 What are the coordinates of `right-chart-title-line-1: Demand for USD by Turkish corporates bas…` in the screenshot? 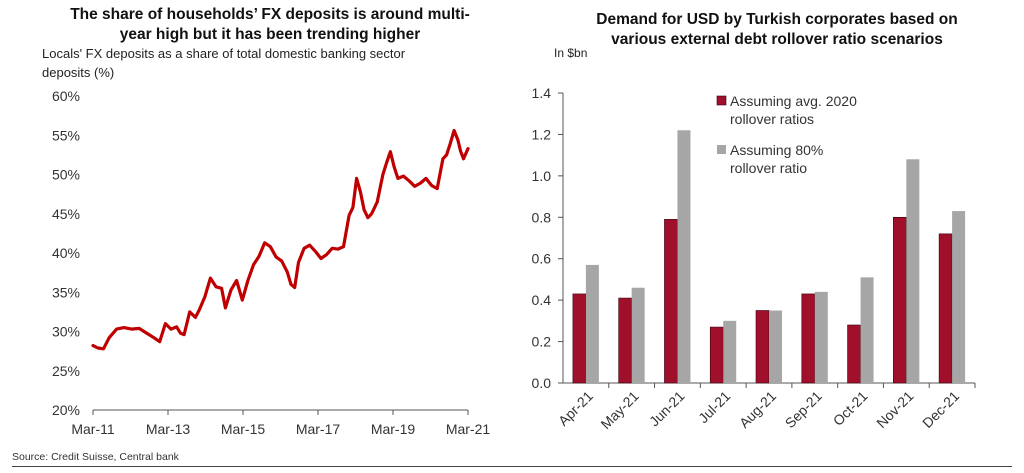 It's located at (777, 19).